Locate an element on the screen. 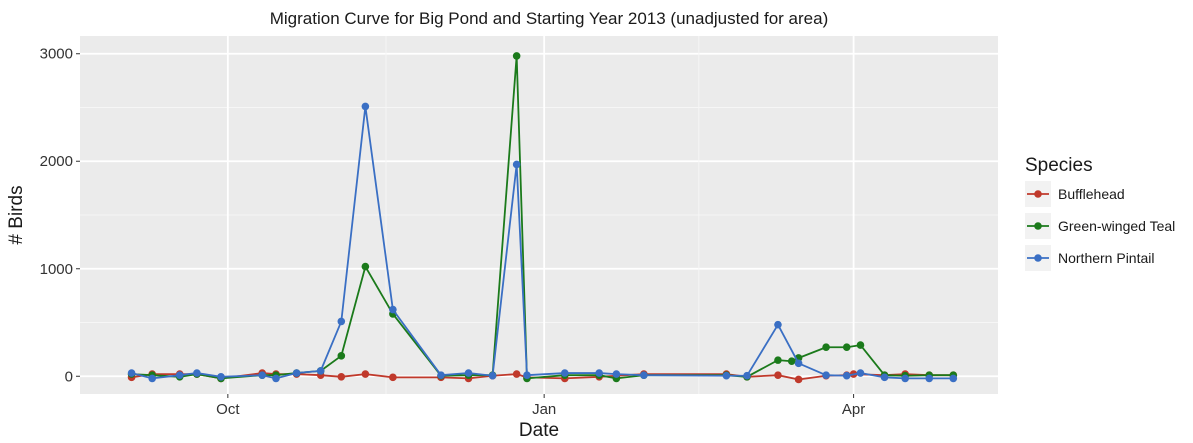  y-axis-title: # Birds is located at coordinates (16, 214).